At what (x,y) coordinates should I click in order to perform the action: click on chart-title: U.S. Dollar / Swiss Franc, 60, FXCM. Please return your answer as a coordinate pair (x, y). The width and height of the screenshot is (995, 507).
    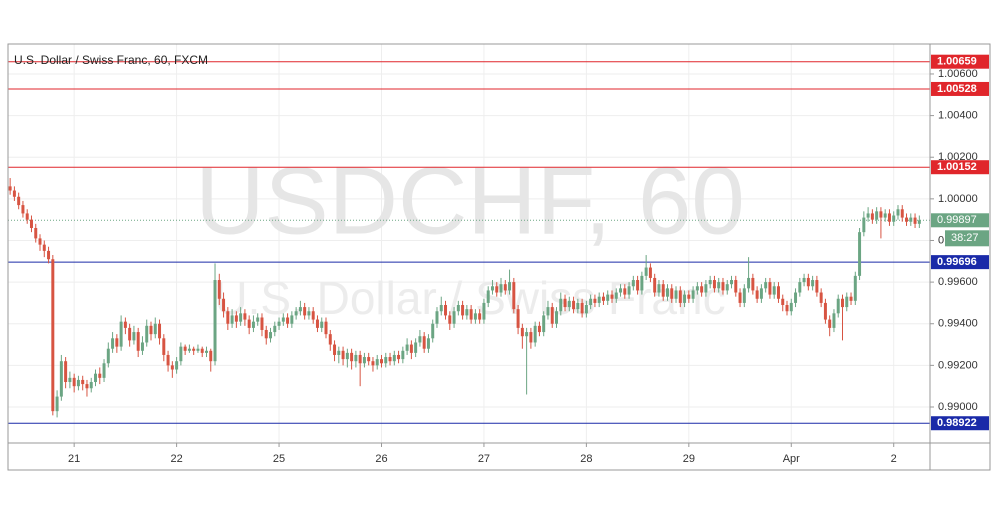
    Looking at the image, I should click on (111, 60).